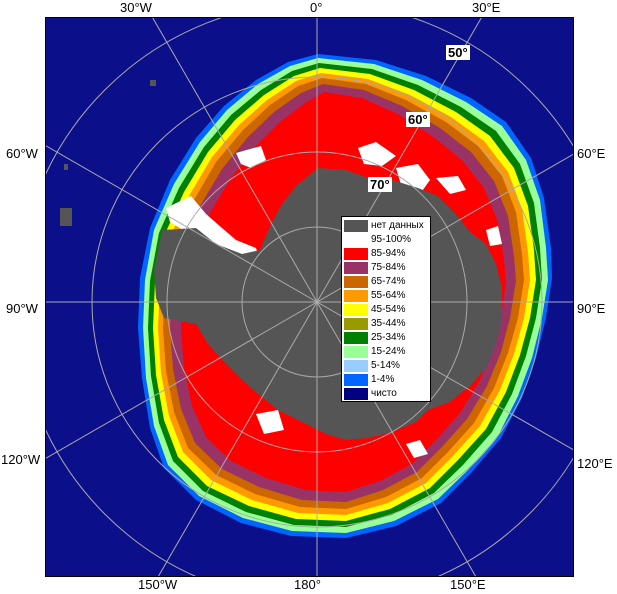 This screenshot has width=617, height=594. What do you see at coordinates (595, 463) in the screenshot?
I see `lon-label-120e: 120°E` at bounding box center [595, 463].